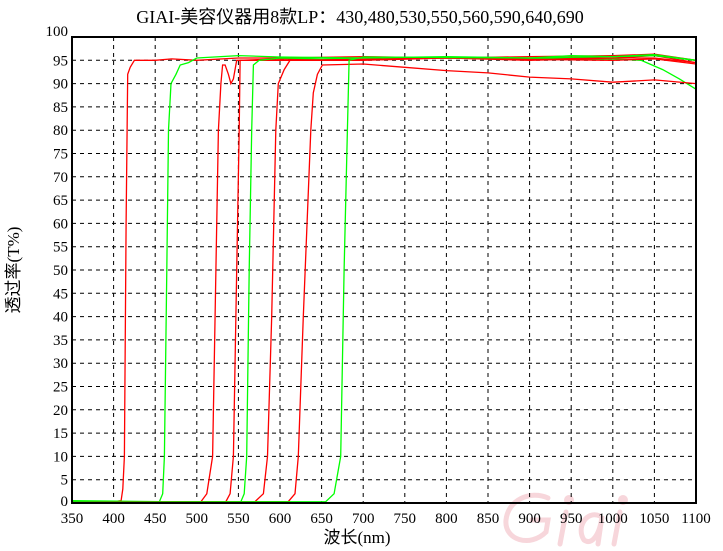 This screenshot has width=723, height=551. Describe the element at coordinates (363, 519) in the screenshot. I see `x-tick-label: 700` at that location.